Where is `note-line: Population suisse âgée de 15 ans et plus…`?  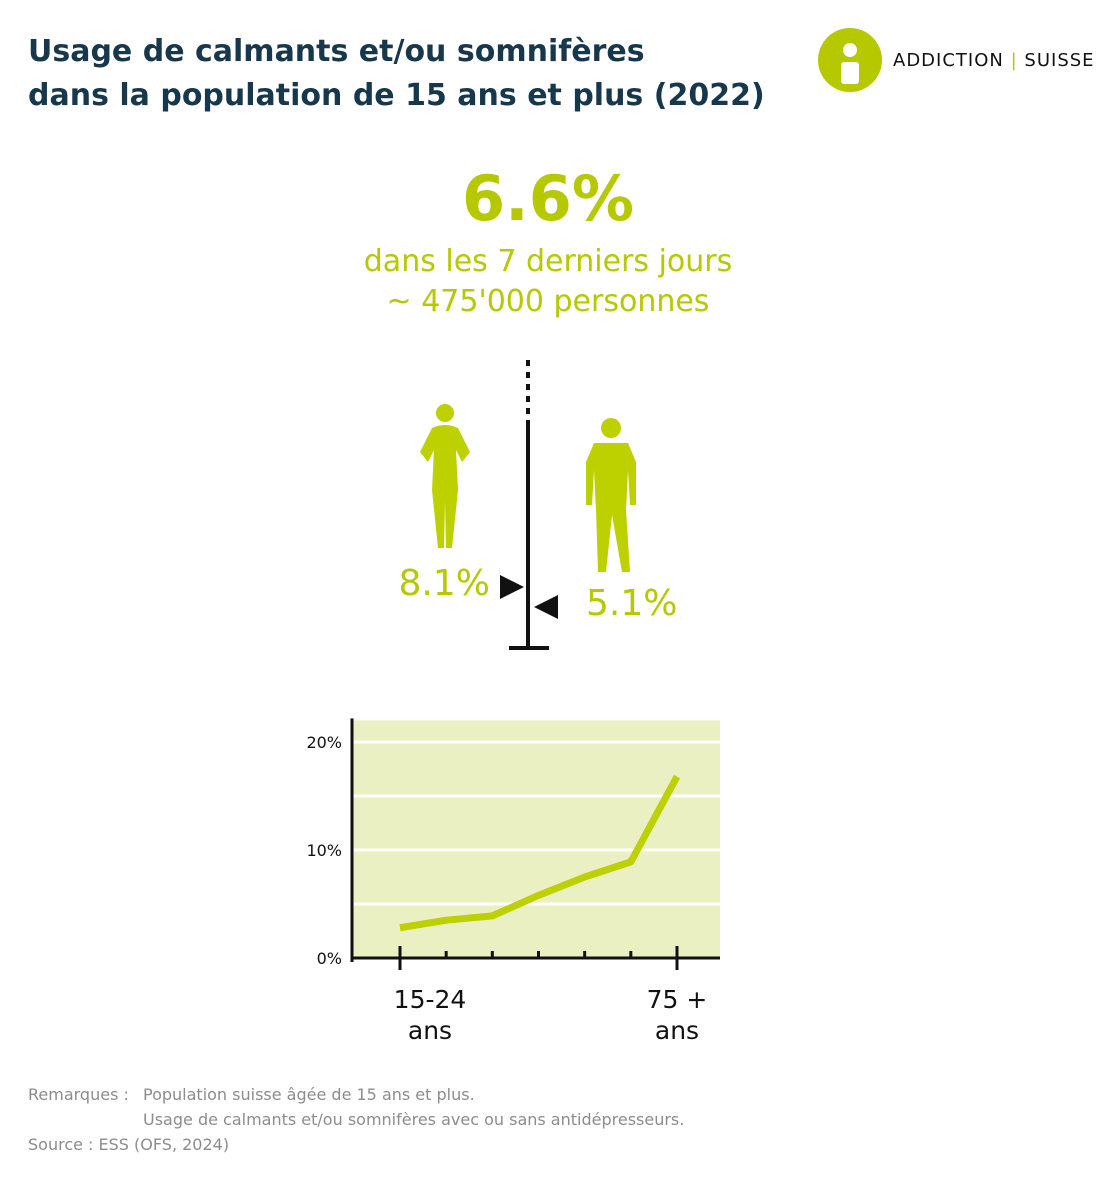
note-line: Population suisse âgée de 15 ans et plus… is located at coordinates (309, 1094).